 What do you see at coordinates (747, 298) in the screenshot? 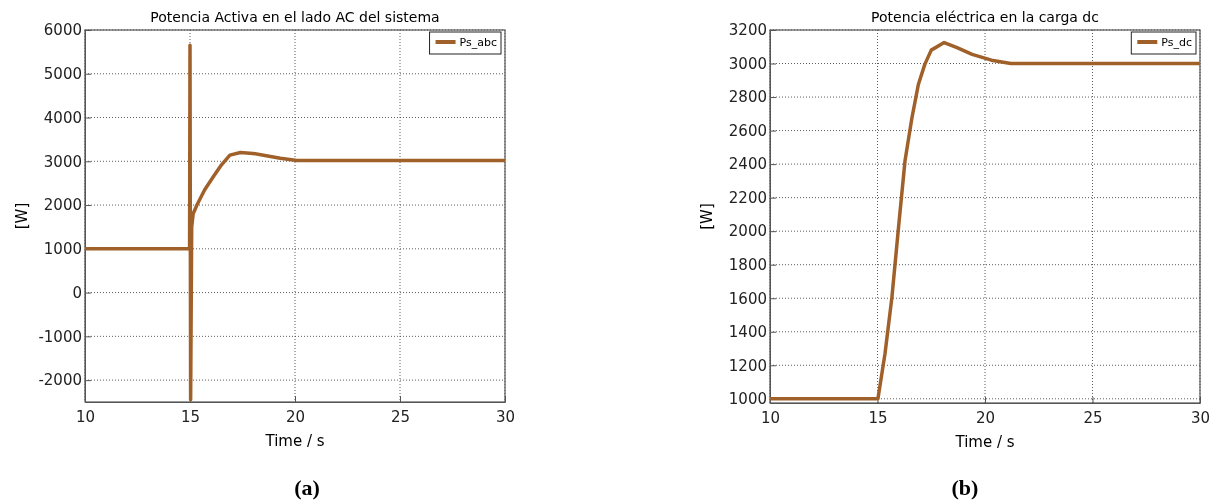
I see `y-tick-label: 1600` at bounding box center [747, 298].